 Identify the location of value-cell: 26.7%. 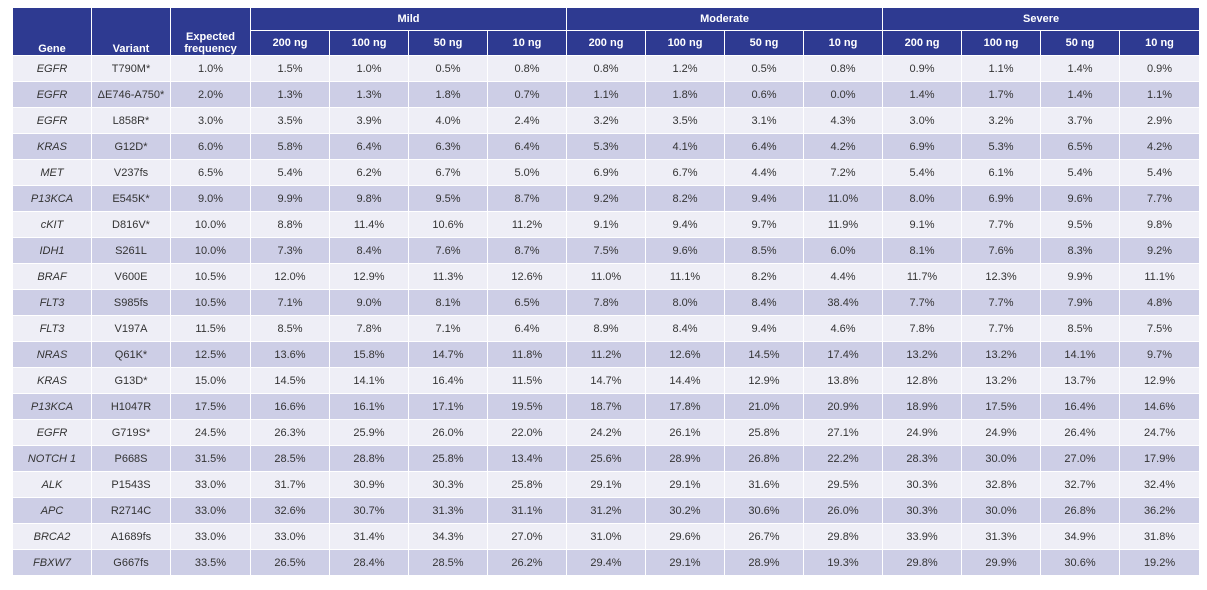
(764, 536).